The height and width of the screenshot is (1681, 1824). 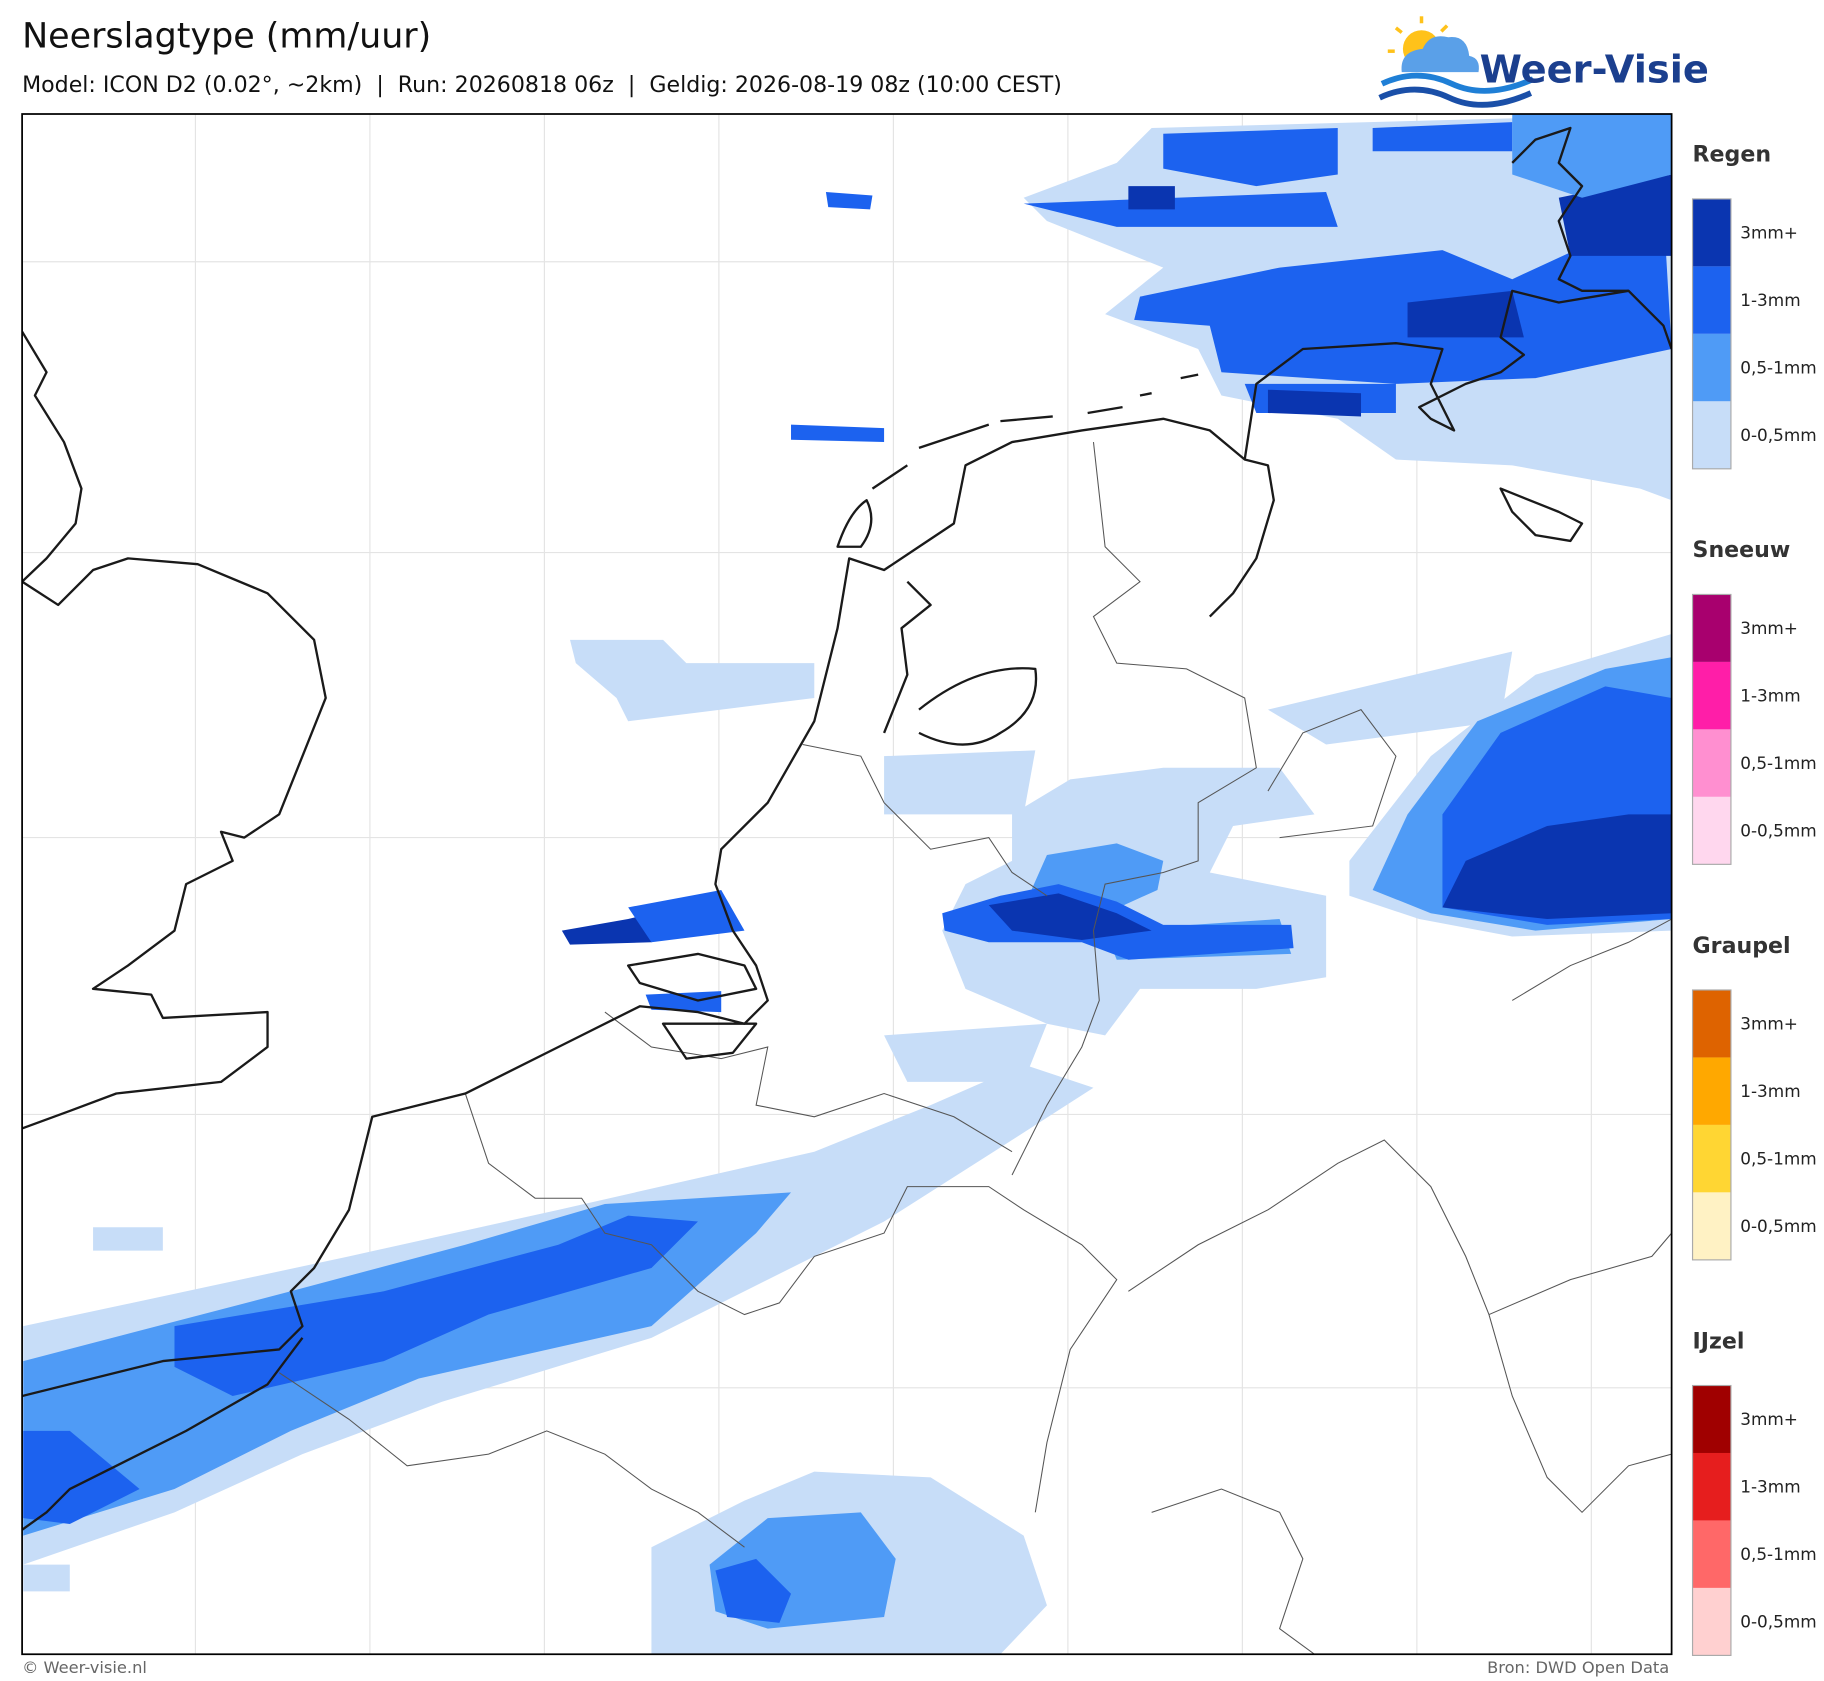 I want to click on legend-title: Regen, so click(x=1732, y=155).